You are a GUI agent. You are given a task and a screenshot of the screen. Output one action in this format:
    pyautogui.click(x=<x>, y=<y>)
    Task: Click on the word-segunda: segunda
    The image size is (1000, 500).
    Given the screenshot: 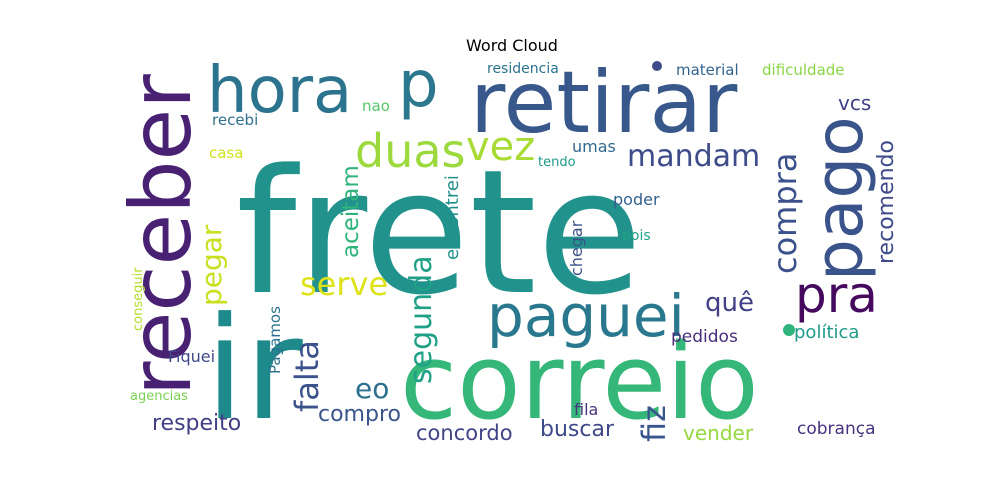 What is the action you would take?
    pyautogui.click(x=421, y=319)
    